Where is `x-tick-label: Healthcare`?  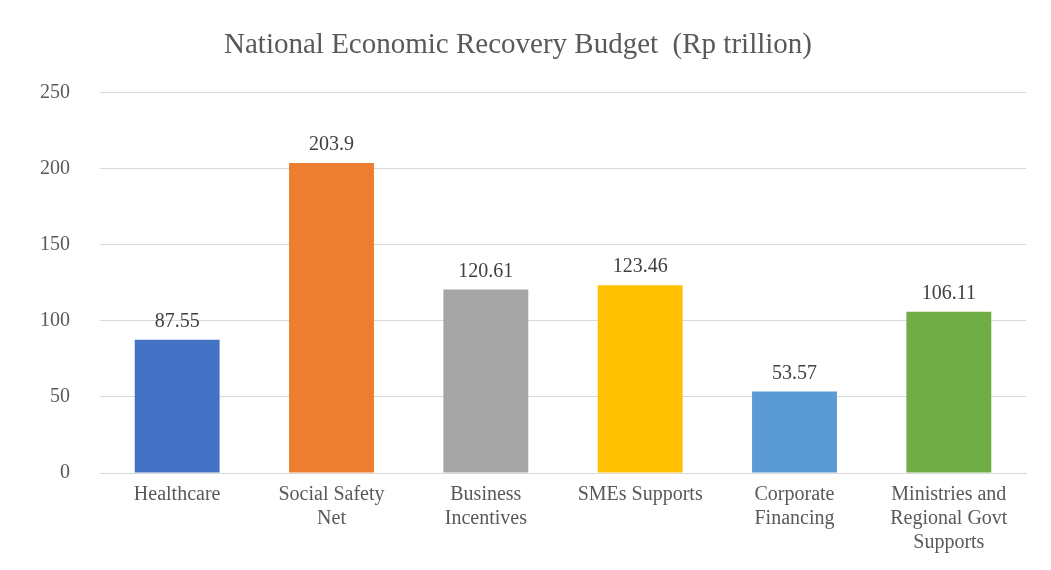
x-tick-label: Healthcare is located at coordinates (177, 493).